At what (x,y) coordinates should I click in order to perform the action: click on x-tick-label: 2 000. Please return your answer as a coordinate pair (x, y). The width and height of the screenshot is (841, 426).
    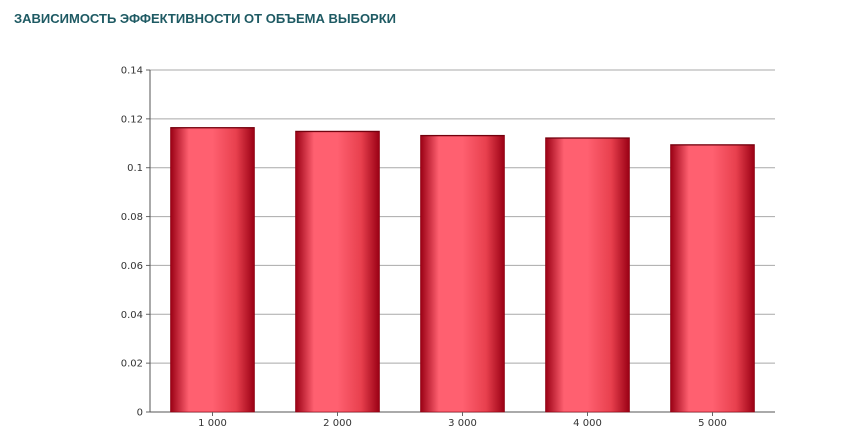
    Looking at the image, I should click on (337, 422).